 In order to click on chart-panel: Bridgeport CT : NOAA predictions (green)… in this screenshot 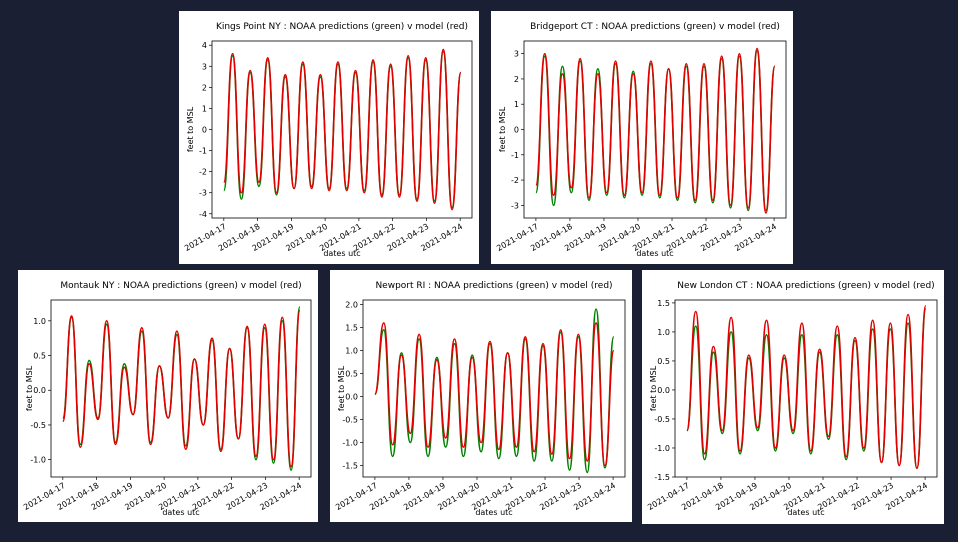, I will do `click(642, 137)`.